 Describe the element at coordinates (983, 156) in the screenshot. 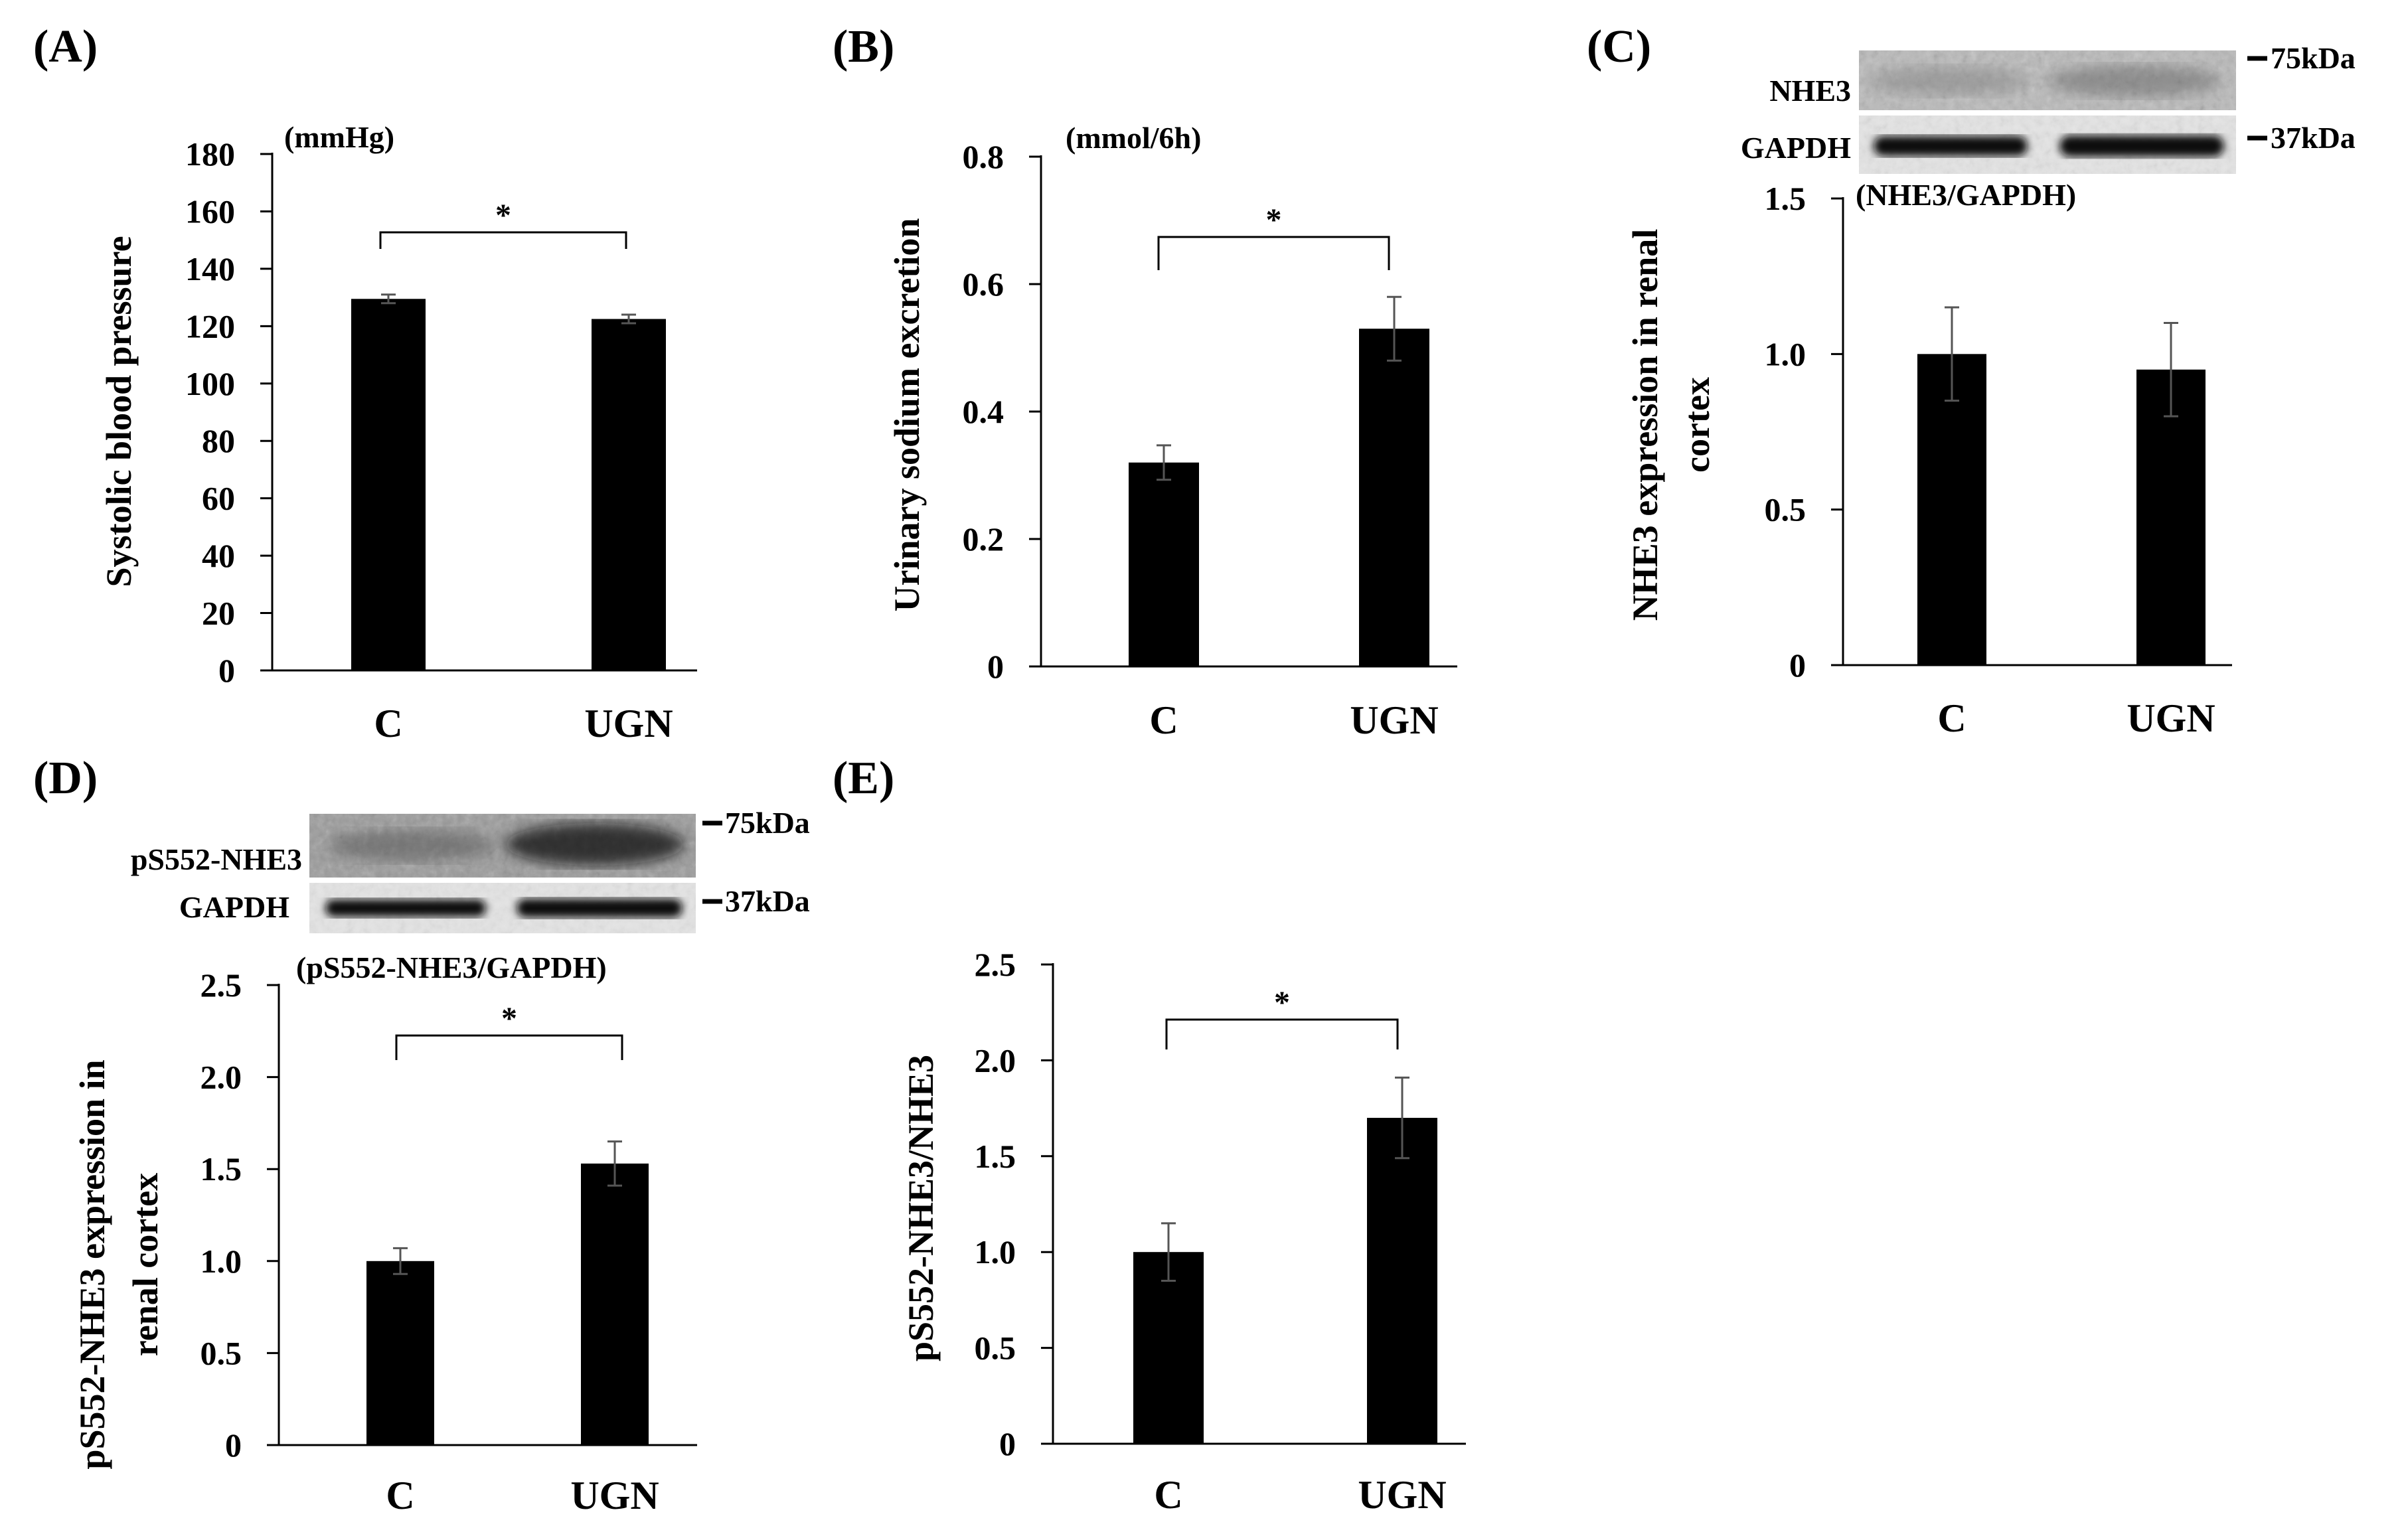

I see `y-tick-label: 0.8` at that location.